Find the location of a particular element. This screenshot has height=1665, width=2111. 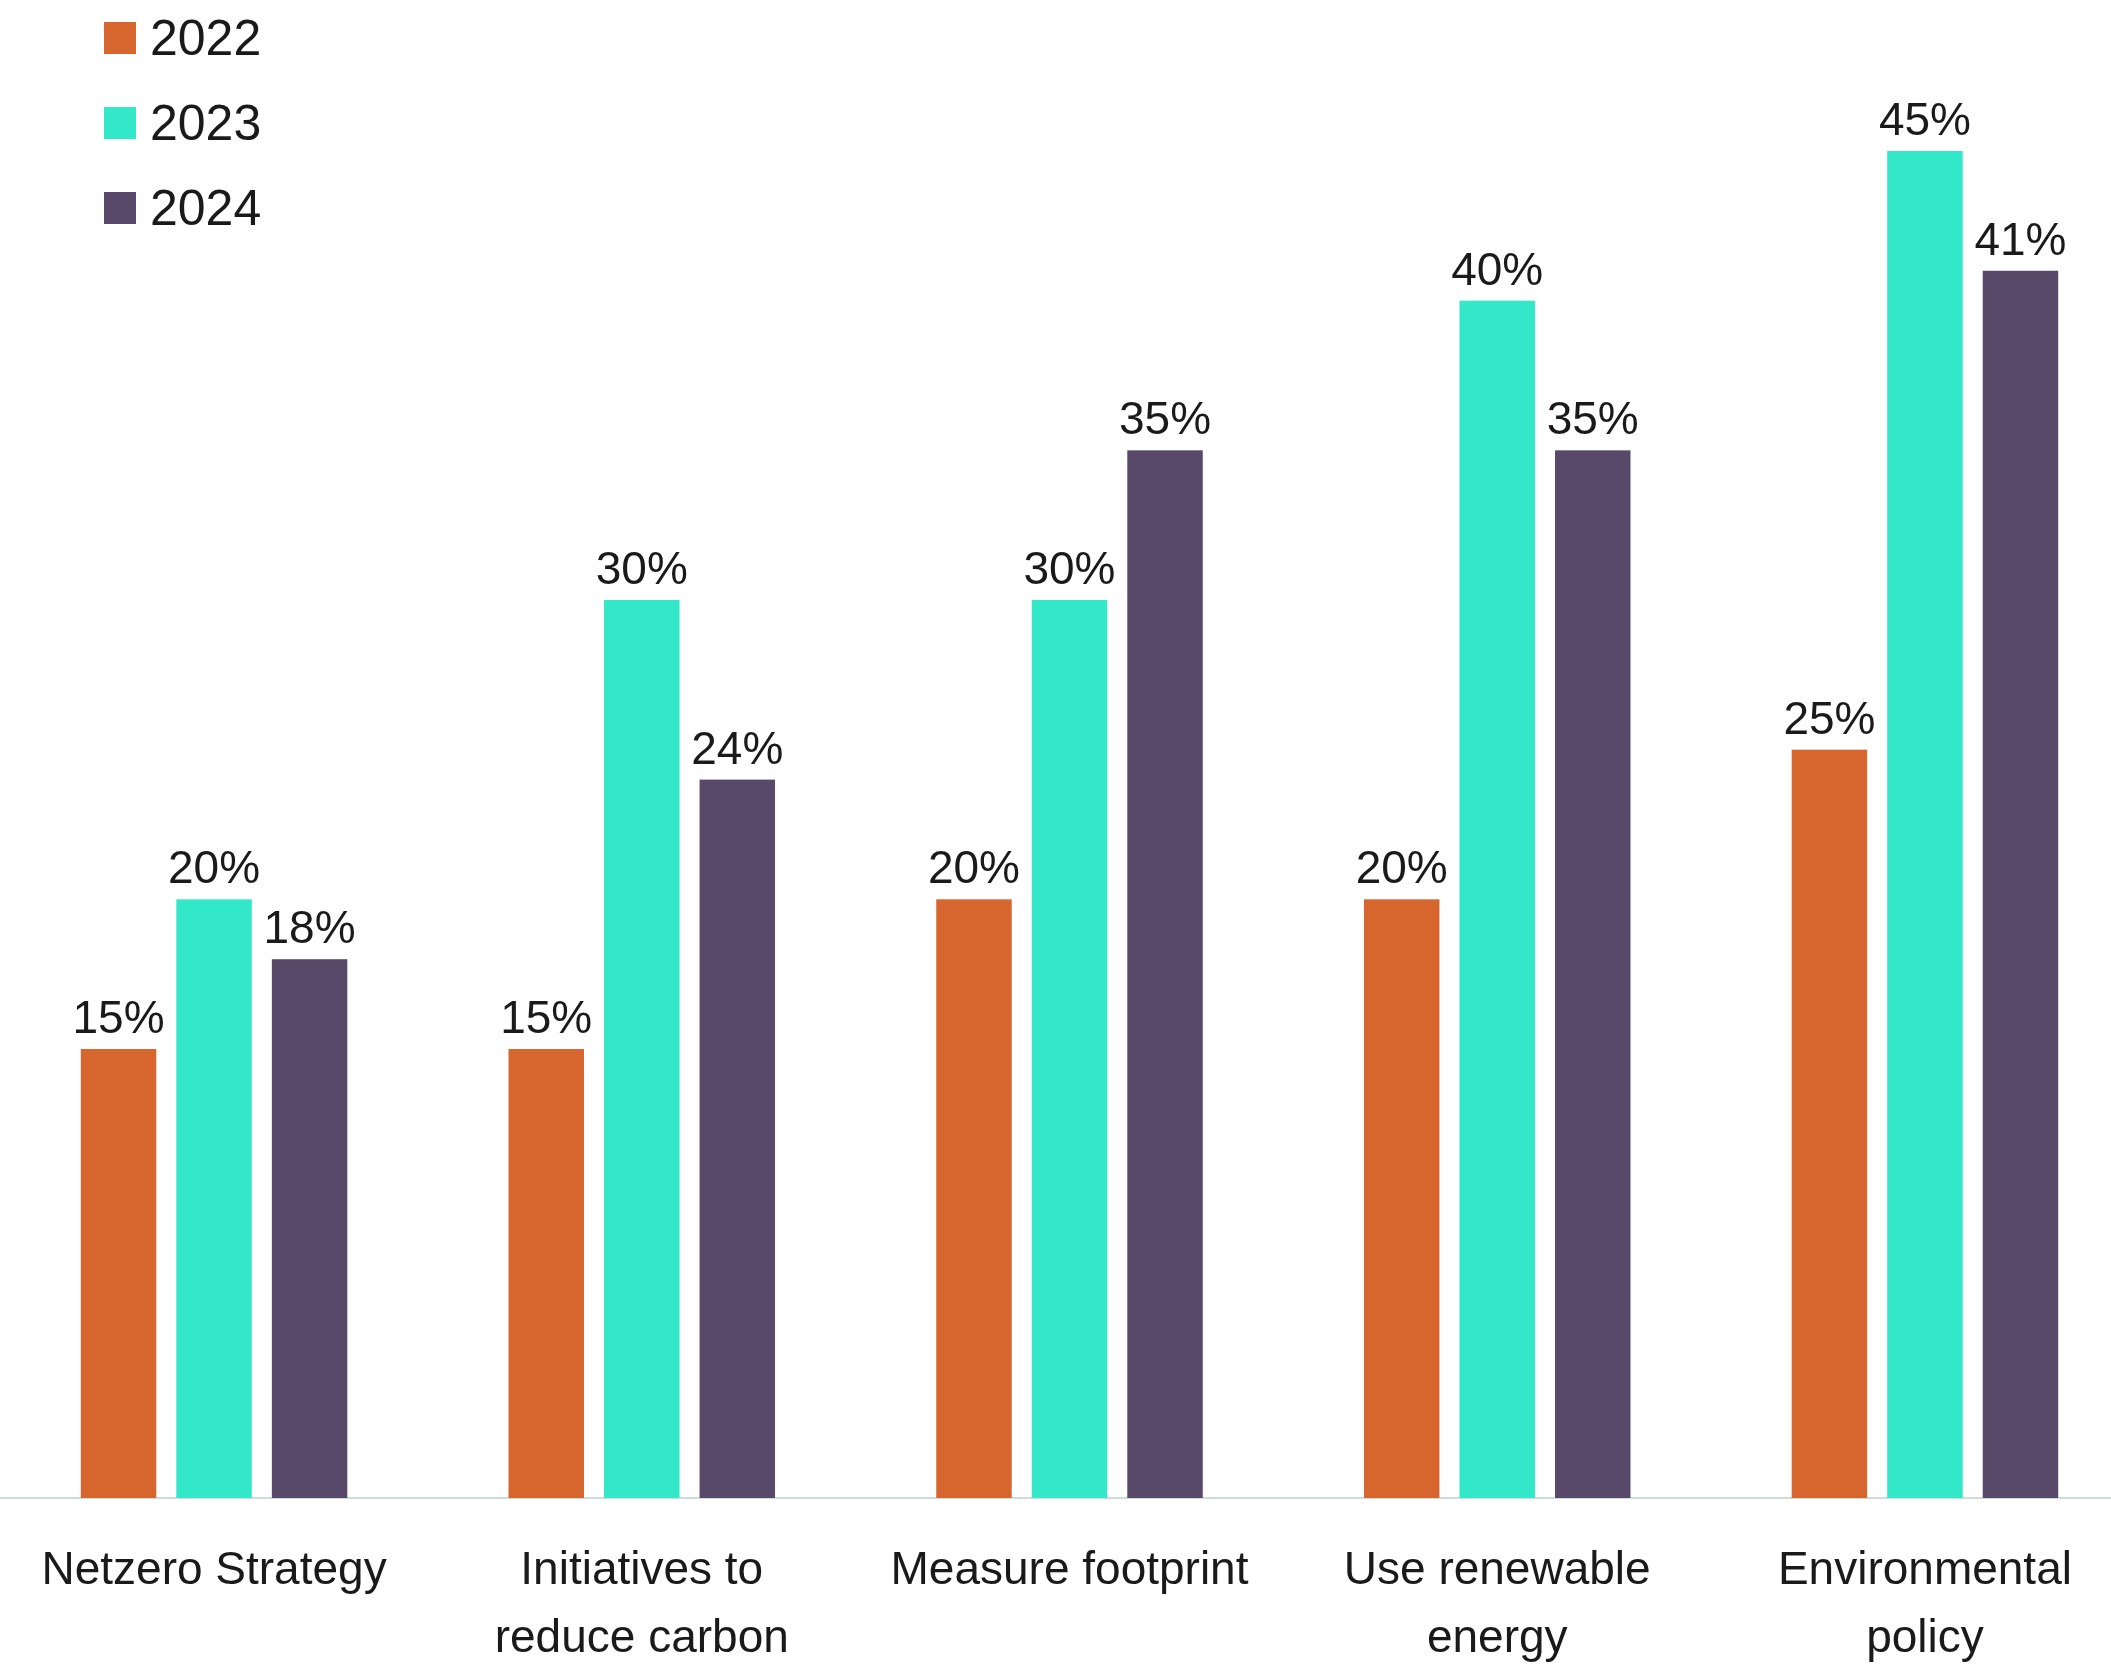

x-tick-label: Initiatives to reduce carbon is located at coordinates (641, 1602).